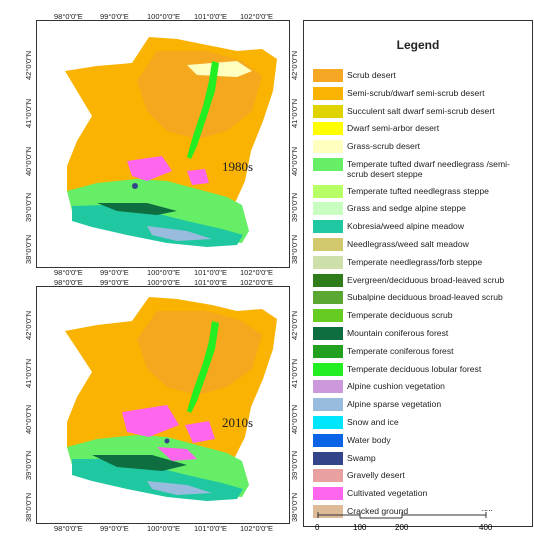 This screenshot has width=534, height=550. I want to click on legend-item: Swamp, so click(344, 460).